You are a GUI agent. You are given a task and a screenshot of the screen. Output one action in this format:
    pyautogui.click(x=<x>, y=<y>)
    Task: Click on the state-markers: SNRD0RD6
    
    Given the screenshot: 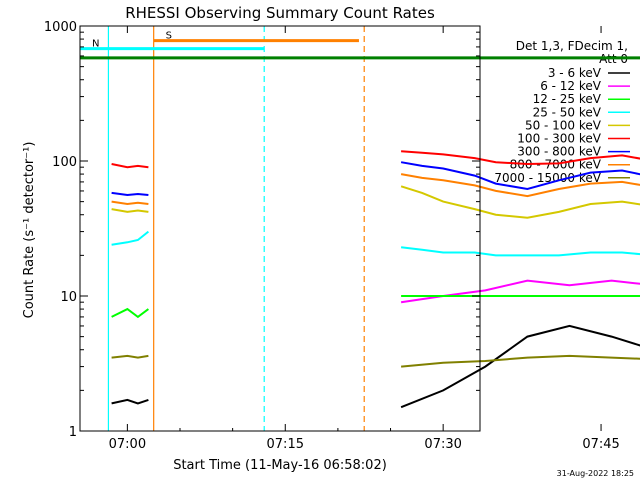 What is the action you would take?
    pyautogui.click(x=360, y=45)
    